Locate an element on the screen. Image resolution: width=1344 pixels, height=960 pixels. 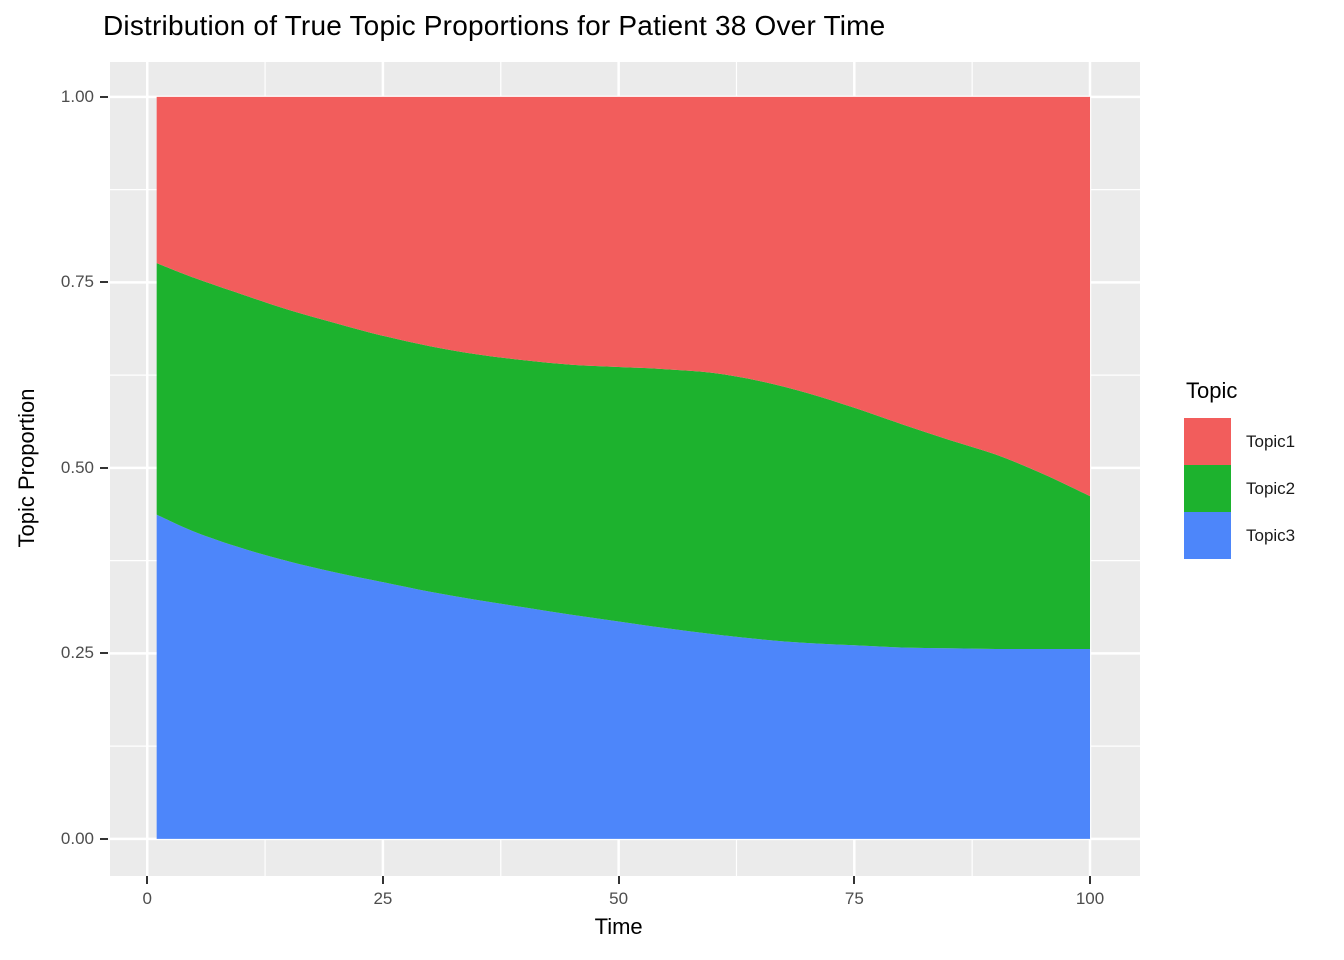
x-tick-label: 100 is located at coordinates (1090, 898).